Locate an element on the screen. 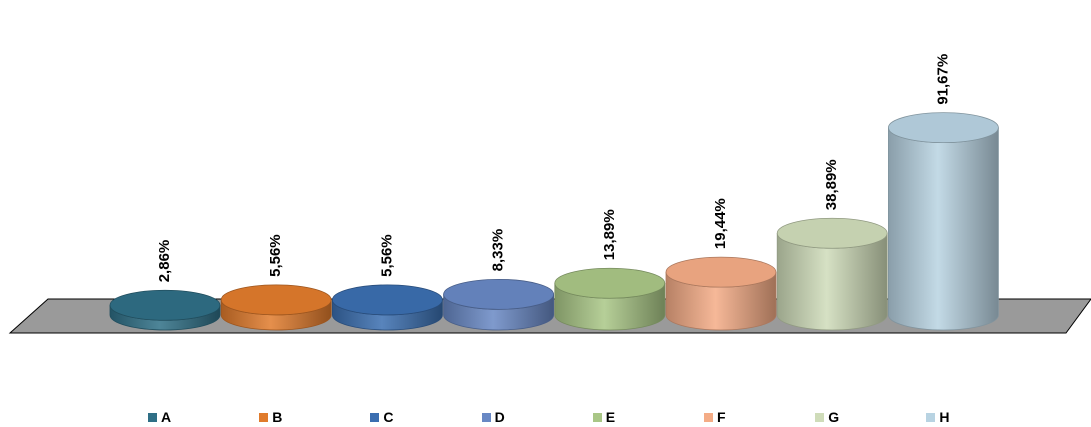  legend-item: A is located at coordinates (159, 417).